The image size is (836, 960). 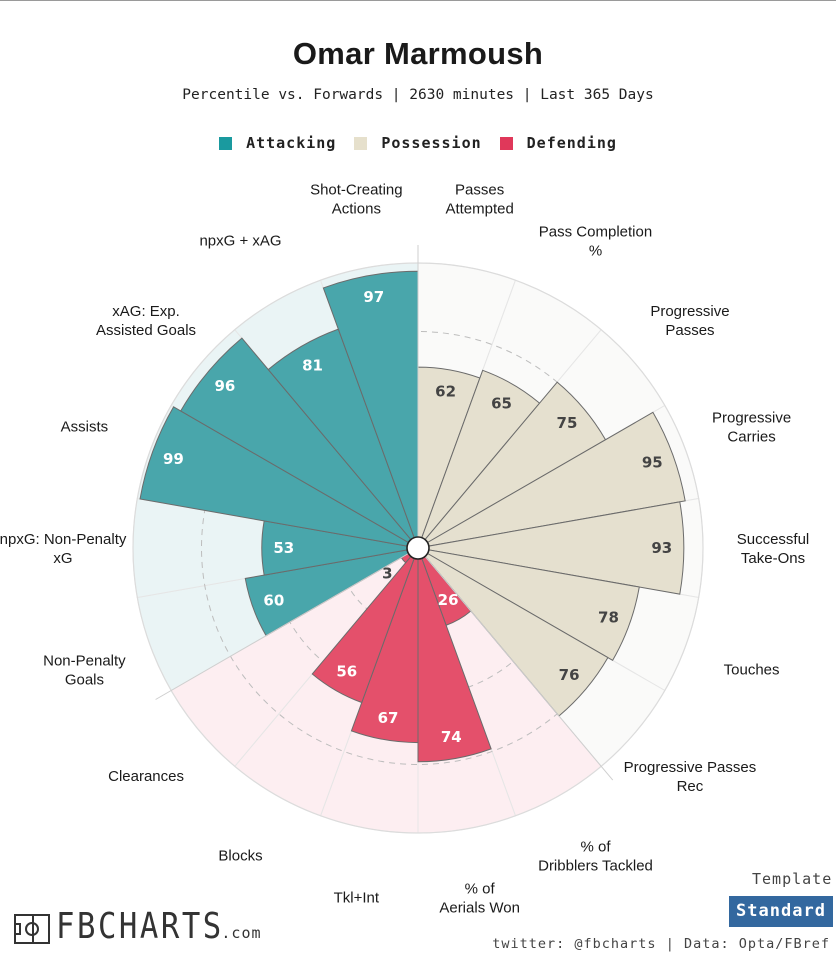 I want to click on legend-item-possession: Possession, so click(x=417, y=143).